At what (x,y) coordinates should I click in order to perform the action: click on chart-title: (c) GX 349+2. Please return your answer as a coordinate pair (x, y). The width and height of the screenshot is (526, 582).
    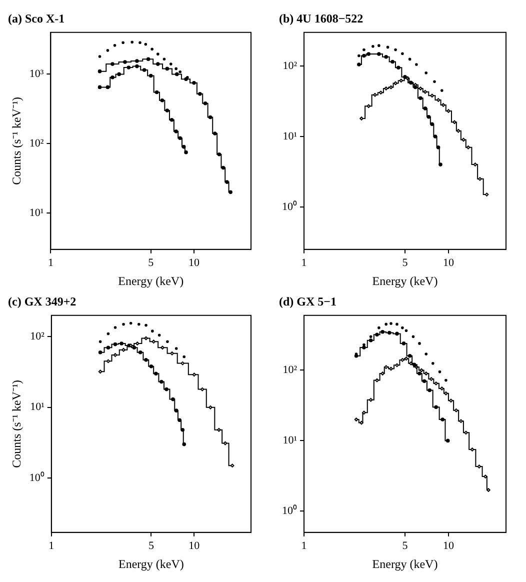
    Looking at the image, I should click on (42, 301).